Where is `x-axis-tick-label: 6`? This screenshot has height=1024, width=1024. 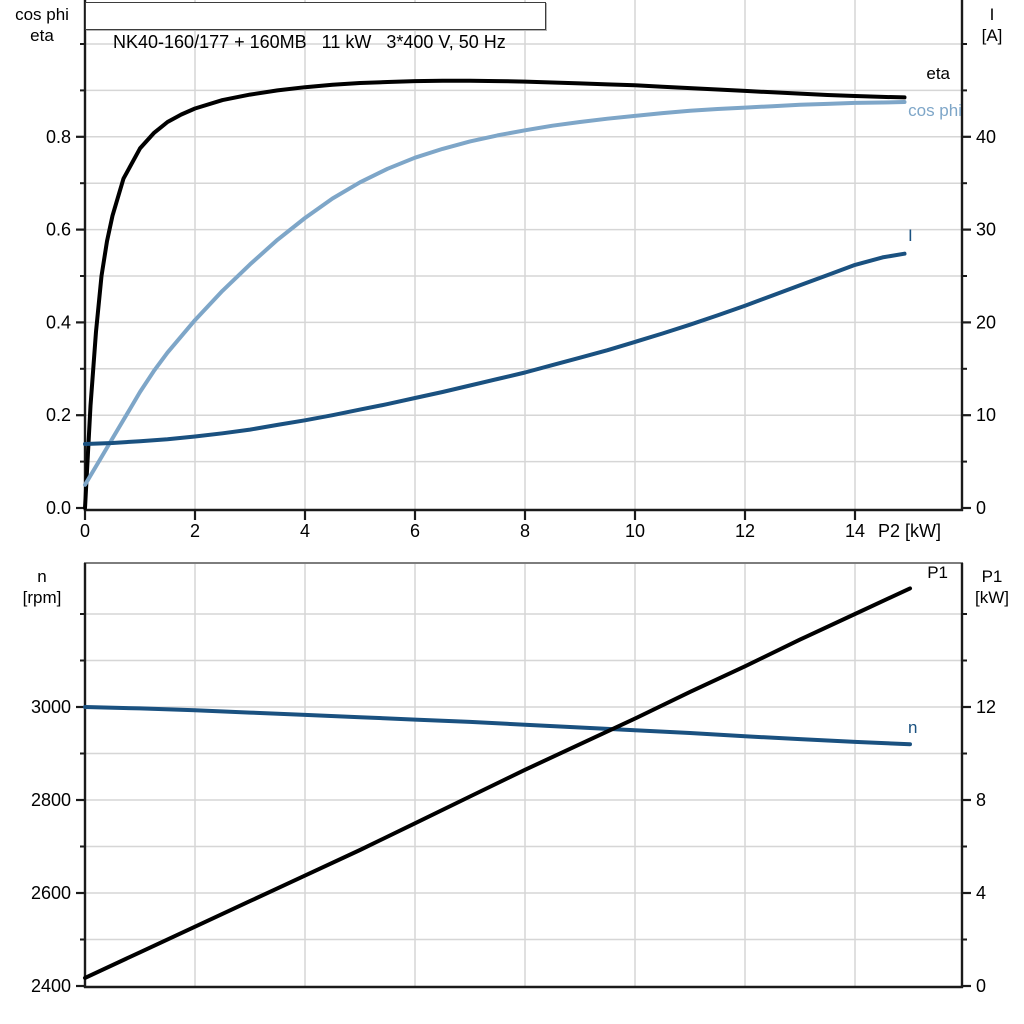 x-axis-tick-label: 6 is located at coordinates (415, 531).